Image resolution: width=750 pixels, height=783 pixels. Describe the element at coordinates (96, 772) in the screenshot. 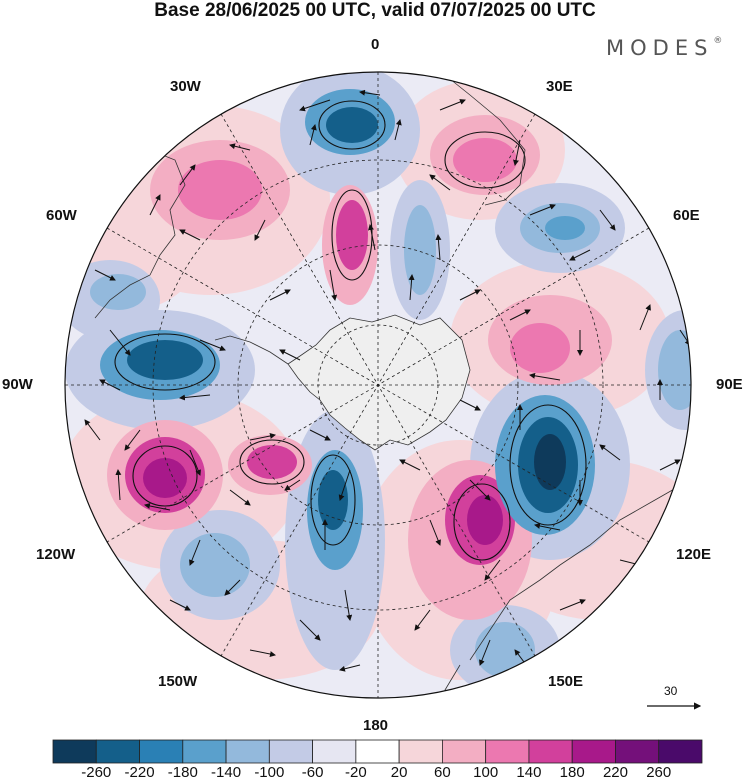

I see `colorbar-tick-label: -260` at that location.